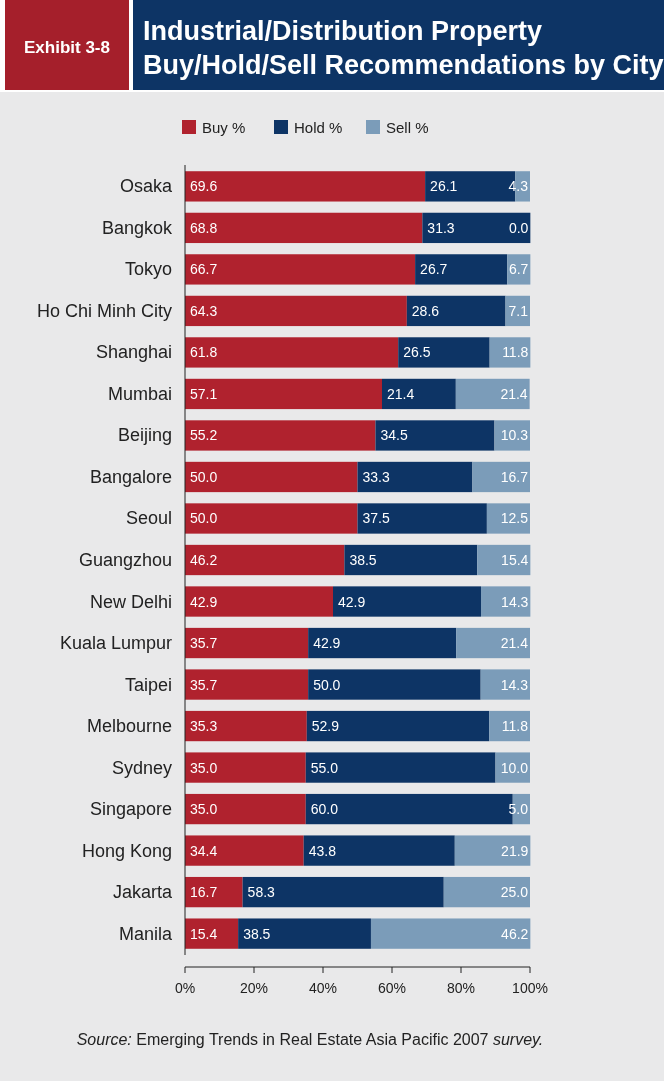 The height and width of the screenshot is (1081, 664). Describe the element at coordinates (204, 393) in the screenshot. I see `data-label: 57.1` at that location.